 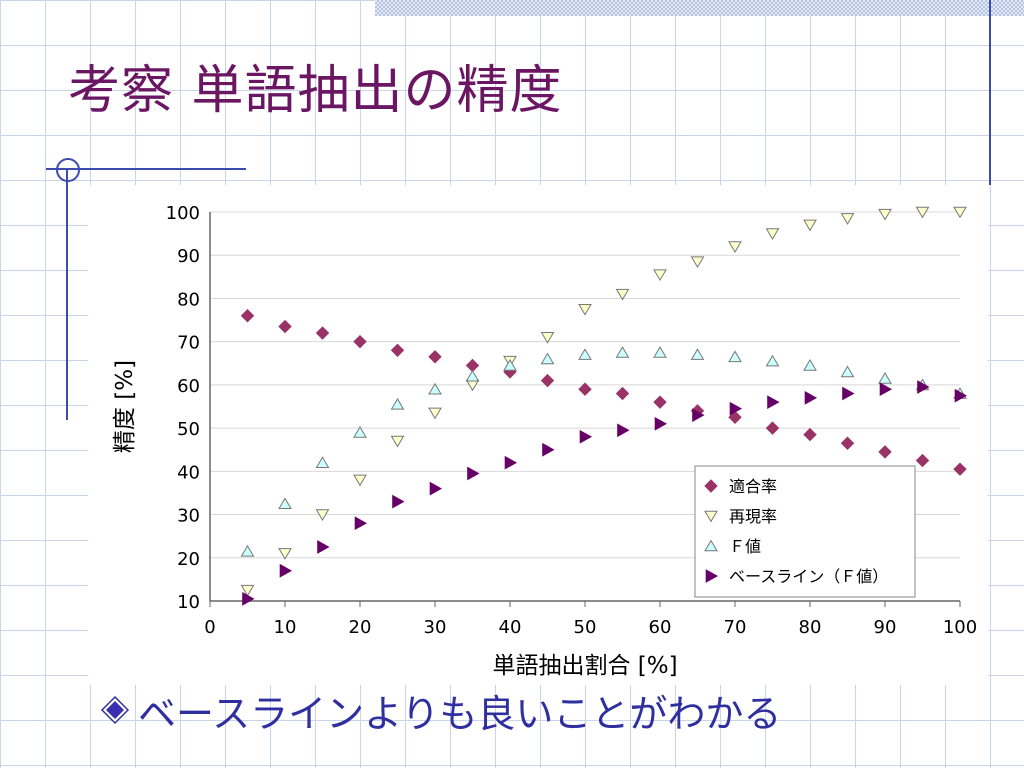 I want to click on y-tick-label: 90, so click(x=188, y=256).